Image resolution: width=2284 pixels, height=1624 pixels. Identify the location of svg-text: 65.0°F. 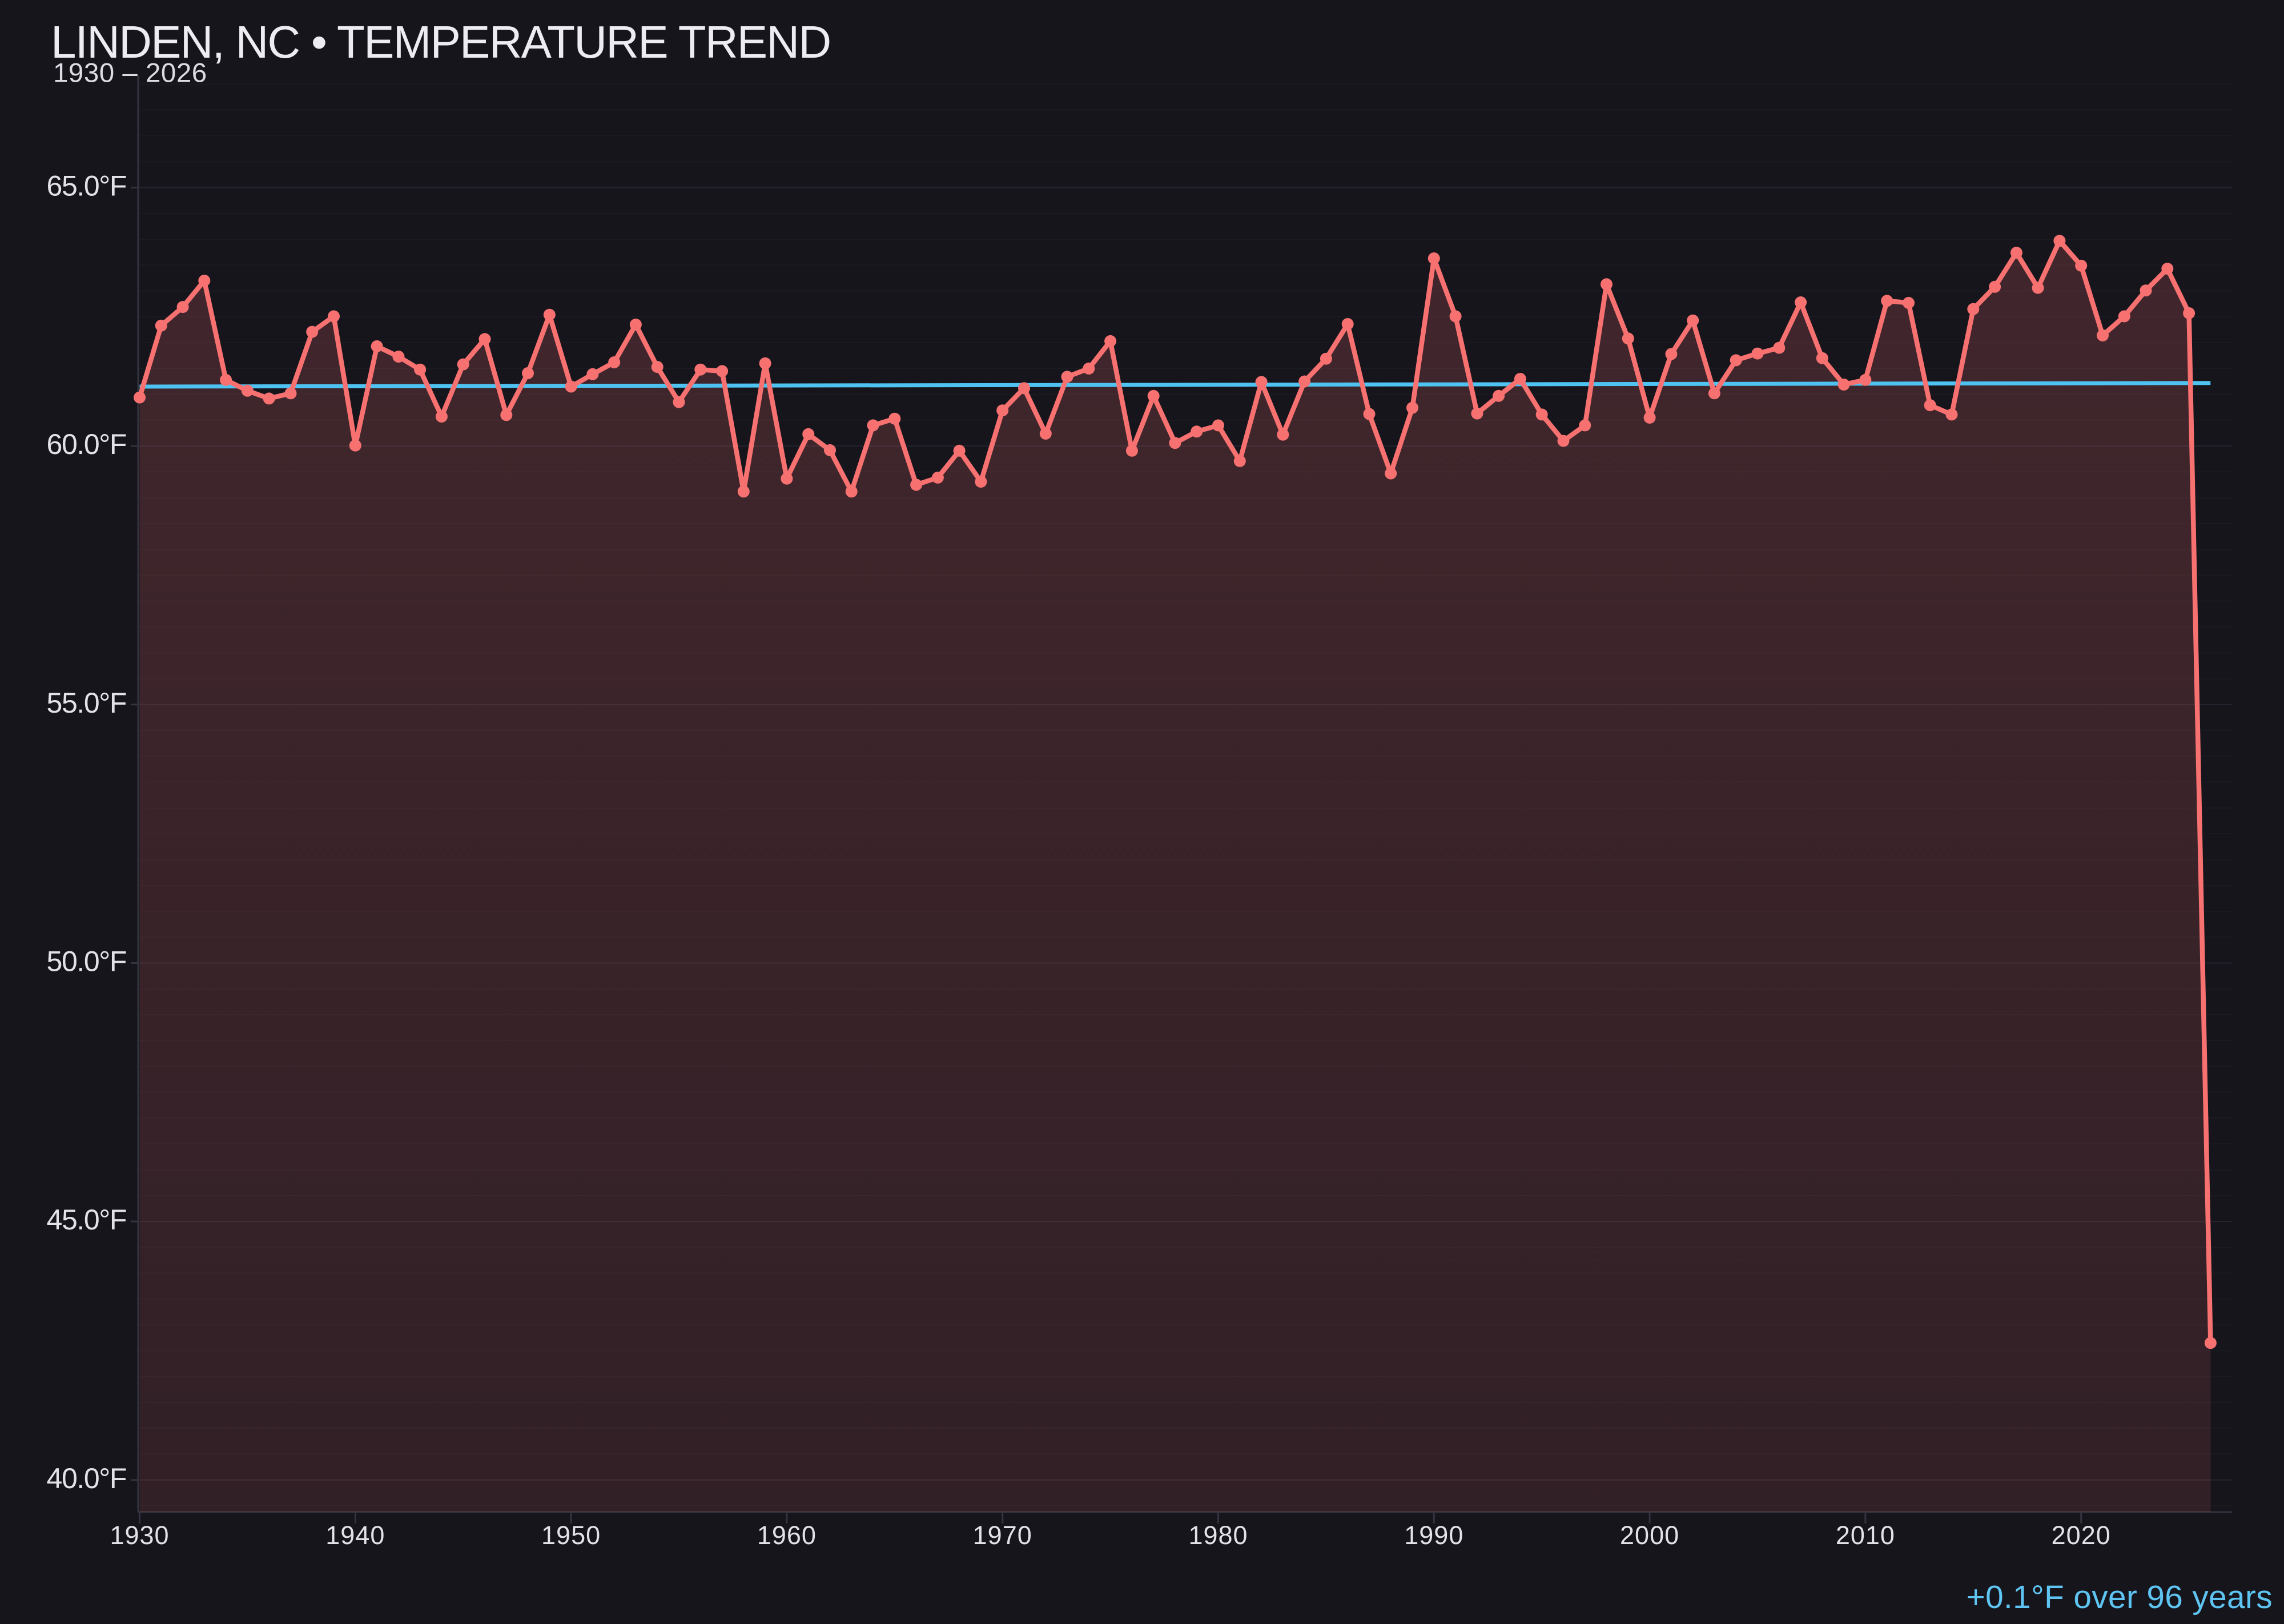
(86, 186).